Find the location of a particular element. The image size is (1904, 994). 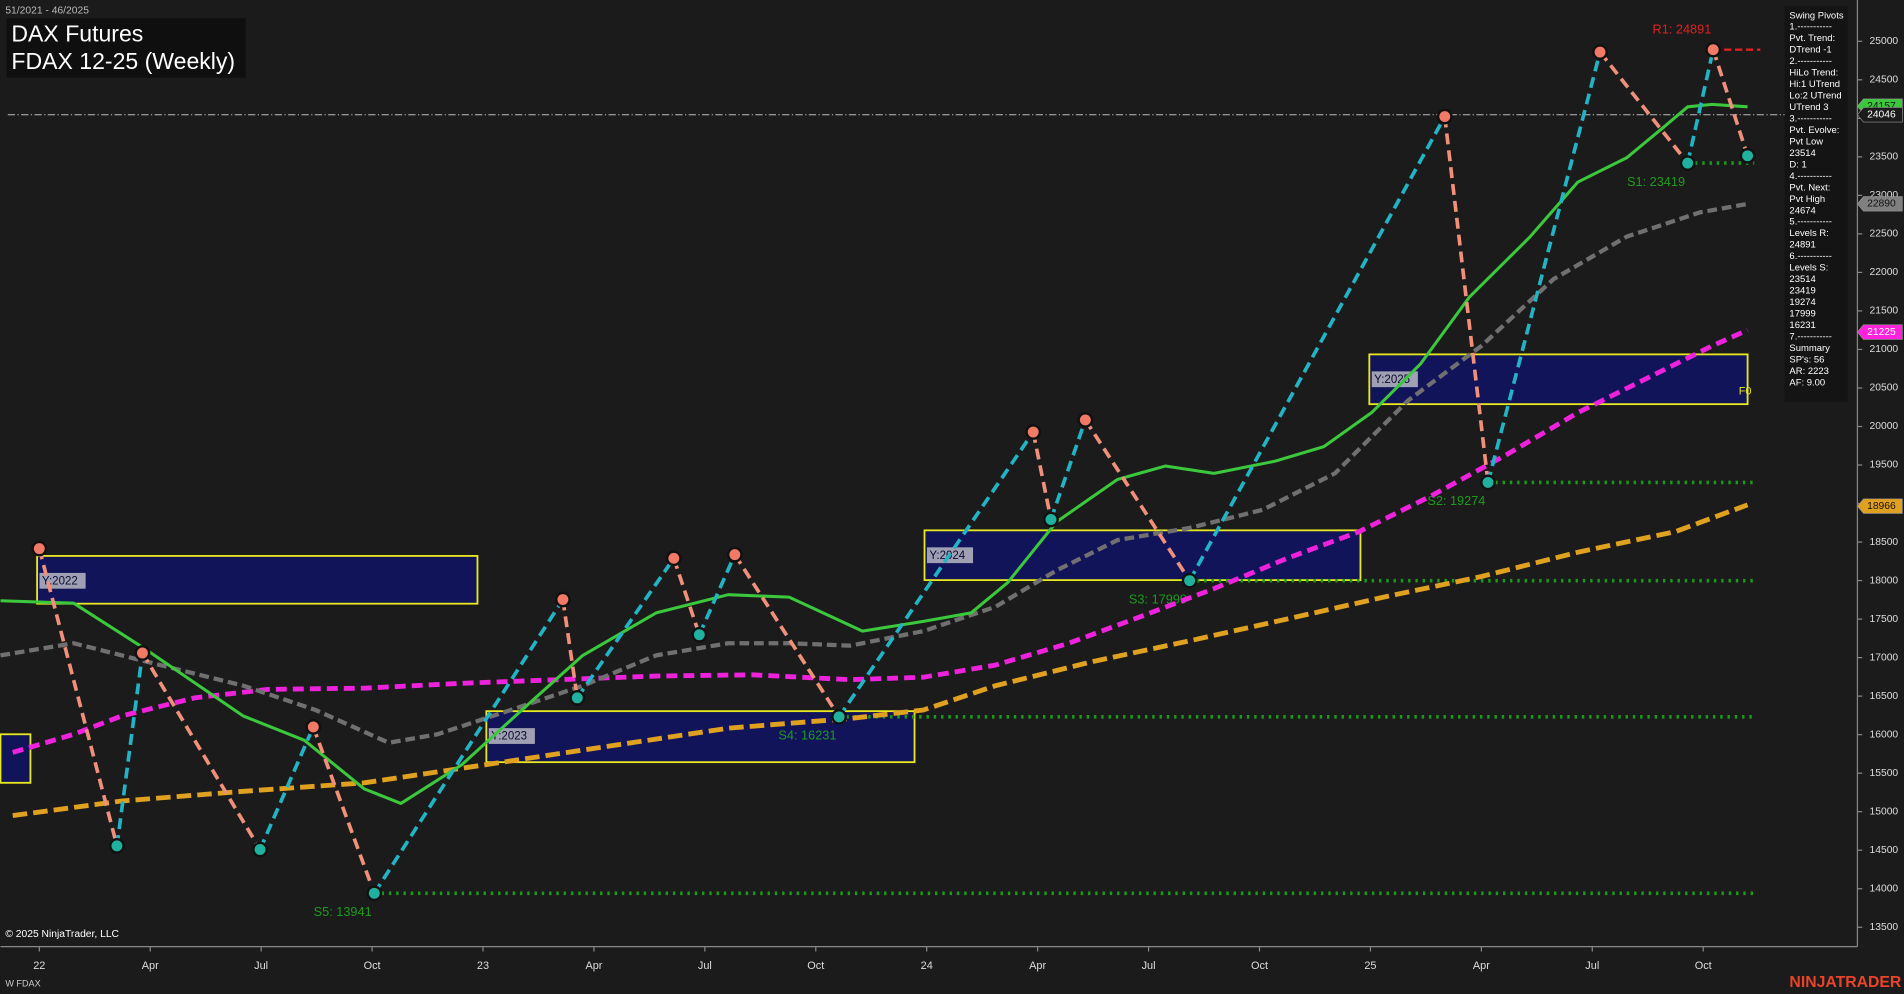

panel-line: 17999 is located at coordinates (1802, 313).